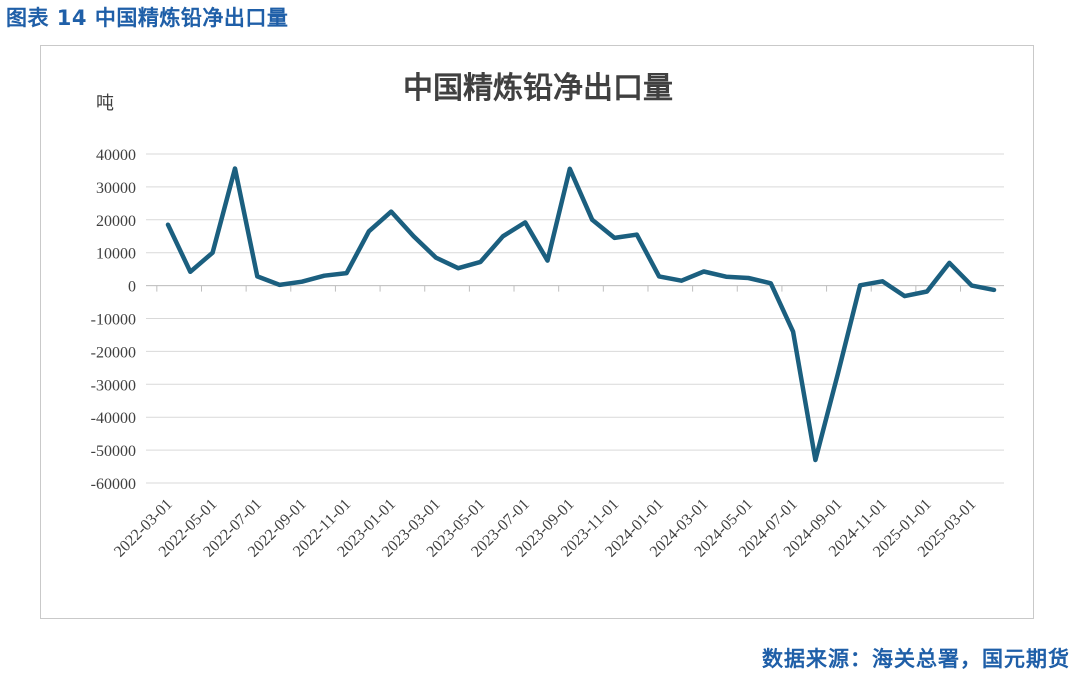 The width and height of the screenshot is (1080, 679). Describe the element at coordinates (113, 352) in the screenshot. I see `y-tick-label: -20000` at that location.